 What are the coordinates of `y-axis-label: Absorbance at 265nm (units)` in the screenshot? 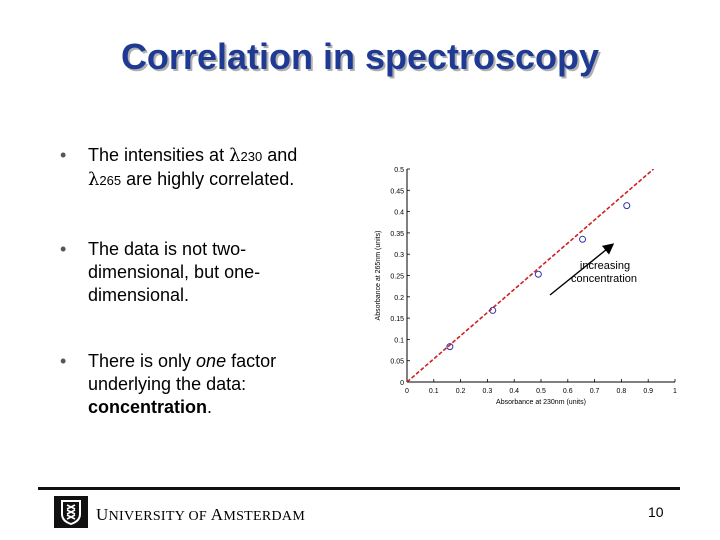 It's located at (378, 276).